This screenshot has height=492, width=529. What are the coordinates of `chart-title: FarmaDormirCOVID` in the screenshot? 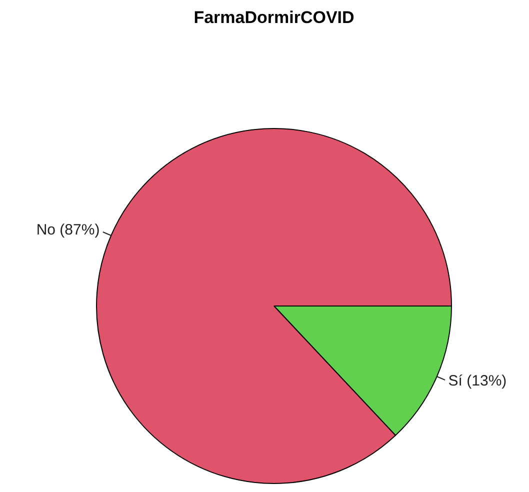 It's located at (274, 18).